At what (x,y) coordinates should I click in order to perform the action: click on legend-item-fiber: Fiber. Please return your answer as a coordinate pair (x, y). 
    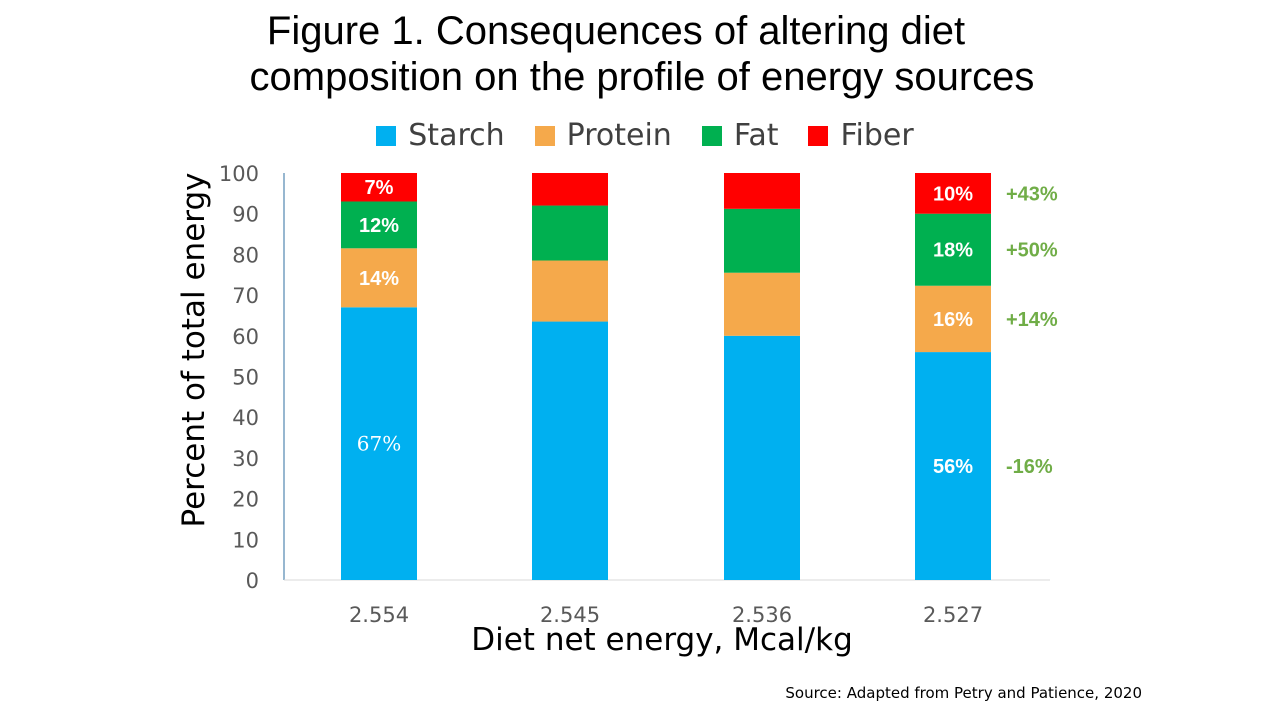
    Looking at the image, I should click on (861, 135).